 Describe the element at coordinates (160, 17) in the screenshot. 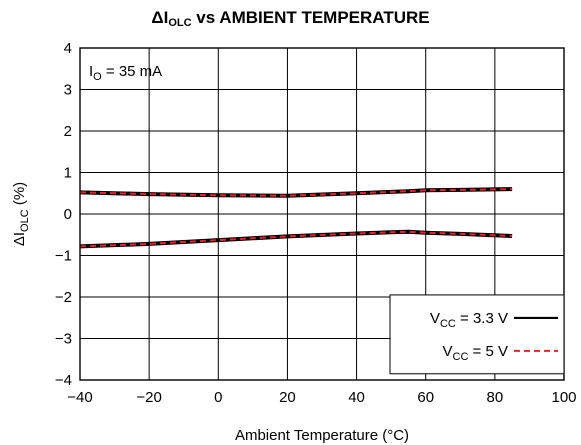

I see `chart-title-prefix: ΔI` at that location.